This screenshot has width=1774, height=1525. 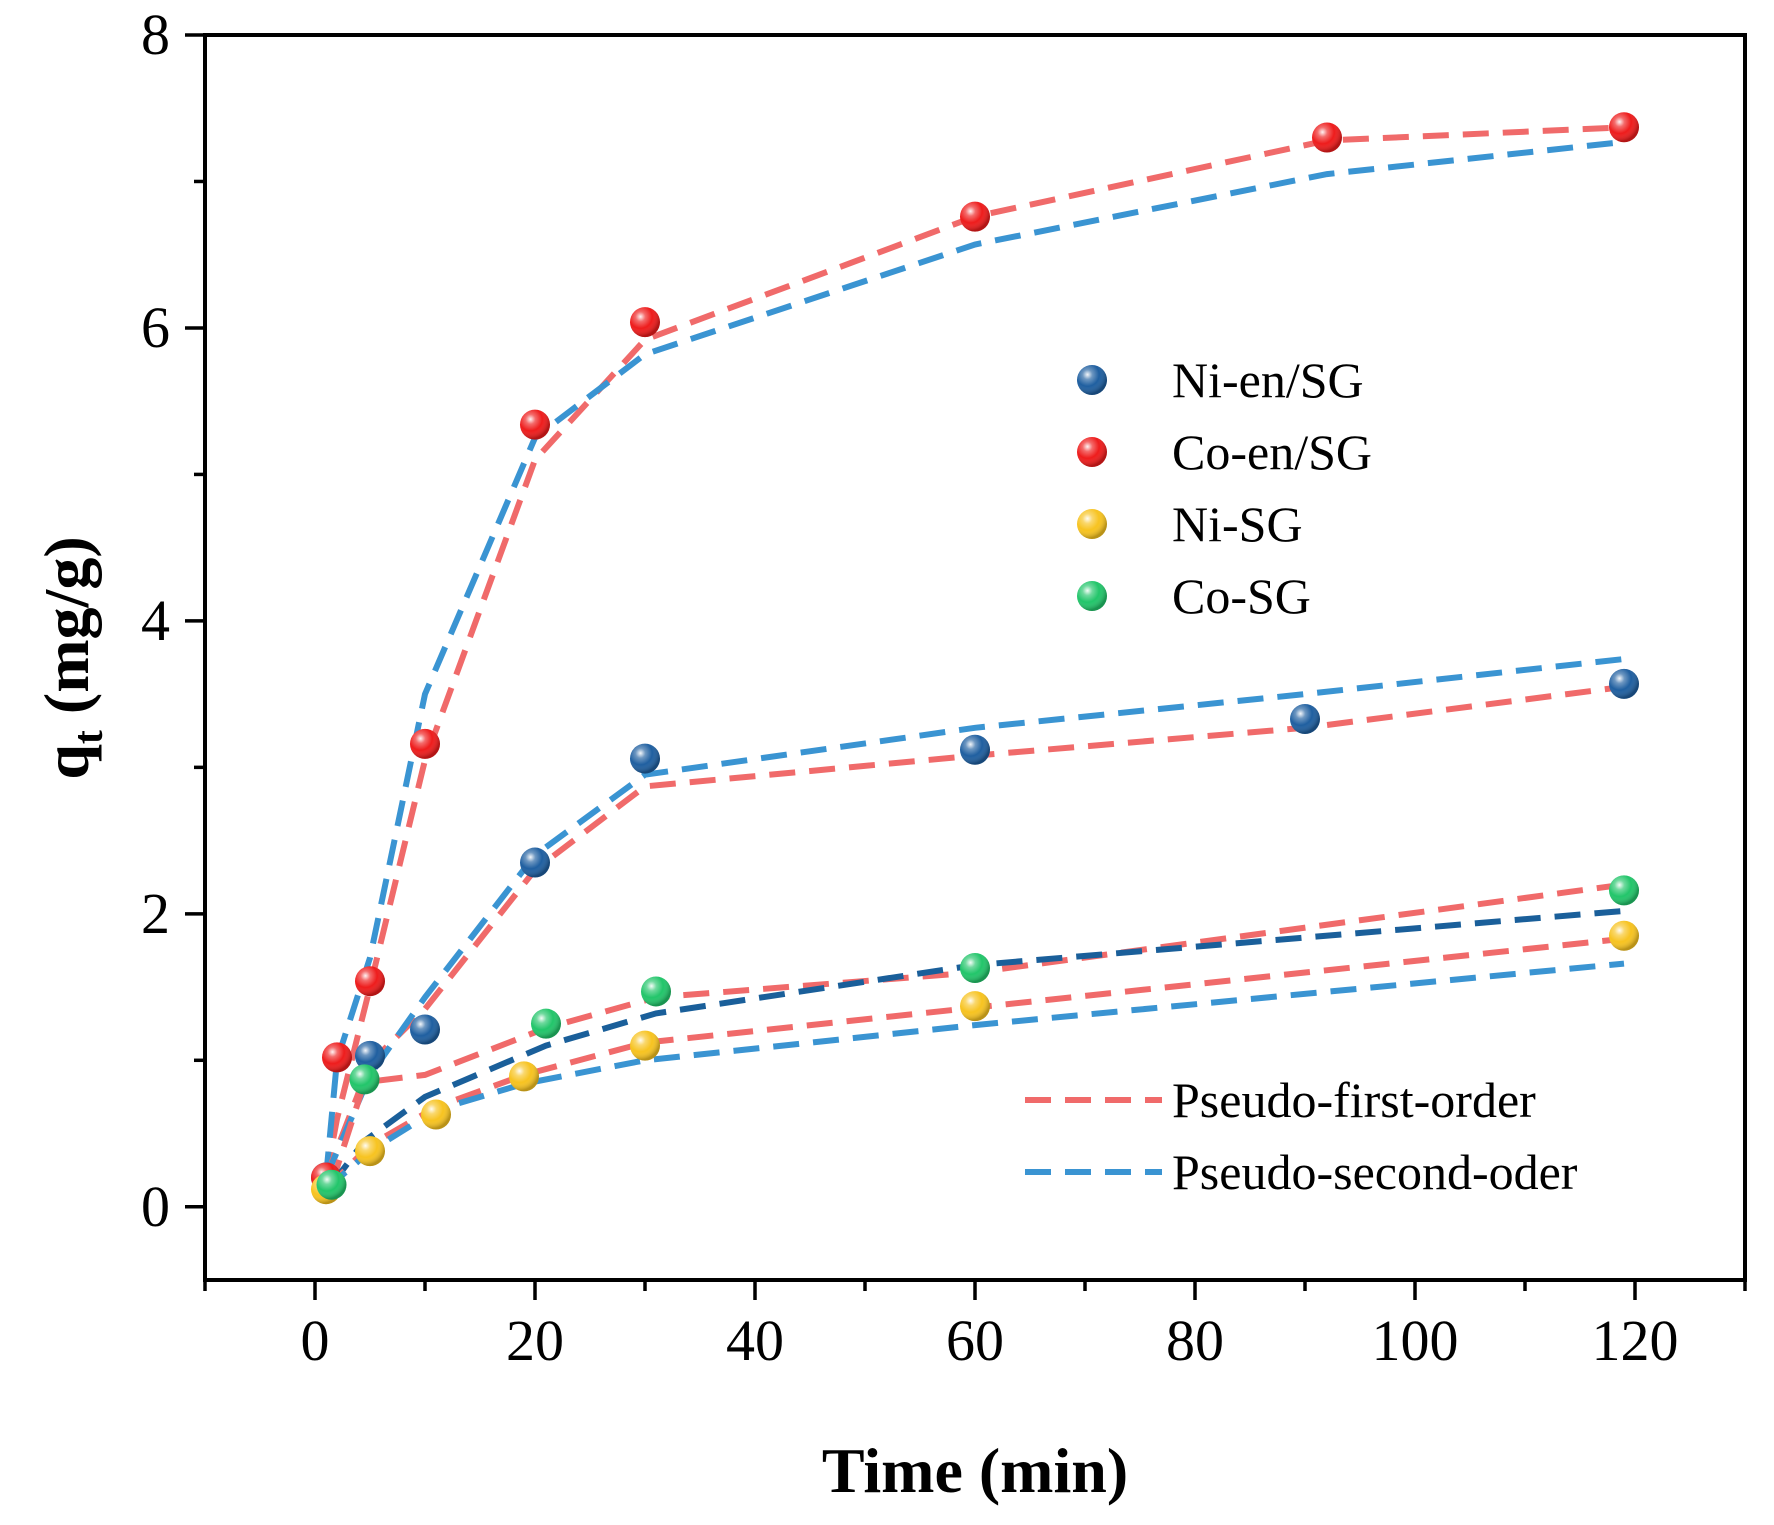 I want to click on x-tick-label-20: 20, so click(x=535, y=1340).